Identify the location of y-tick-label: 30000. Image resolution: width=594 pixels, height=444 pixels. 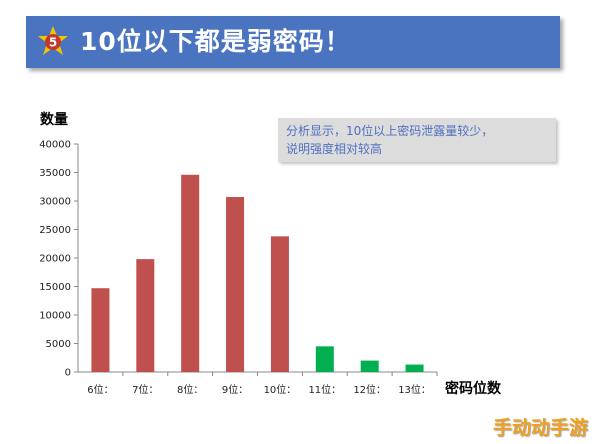
(55, 202).